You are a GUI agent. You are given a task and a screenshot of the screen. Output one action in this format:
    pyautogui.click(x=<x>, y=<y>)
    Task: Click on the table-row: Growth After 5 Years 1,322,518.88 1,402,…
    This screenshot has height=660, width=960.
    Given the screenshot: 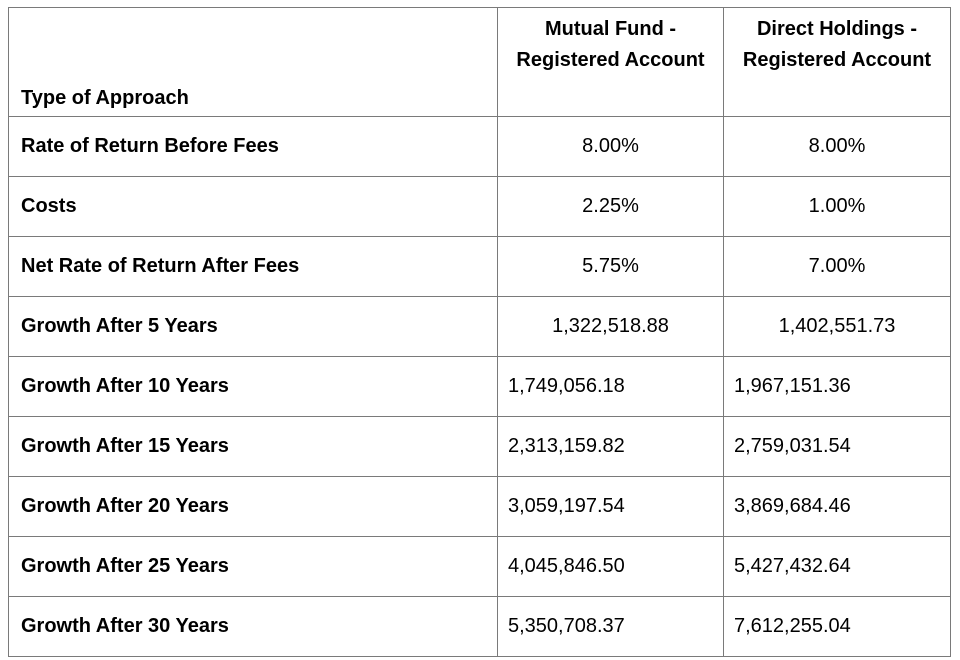 What is the action you would take?
    pyautogui.click(x=479, y=326)
    